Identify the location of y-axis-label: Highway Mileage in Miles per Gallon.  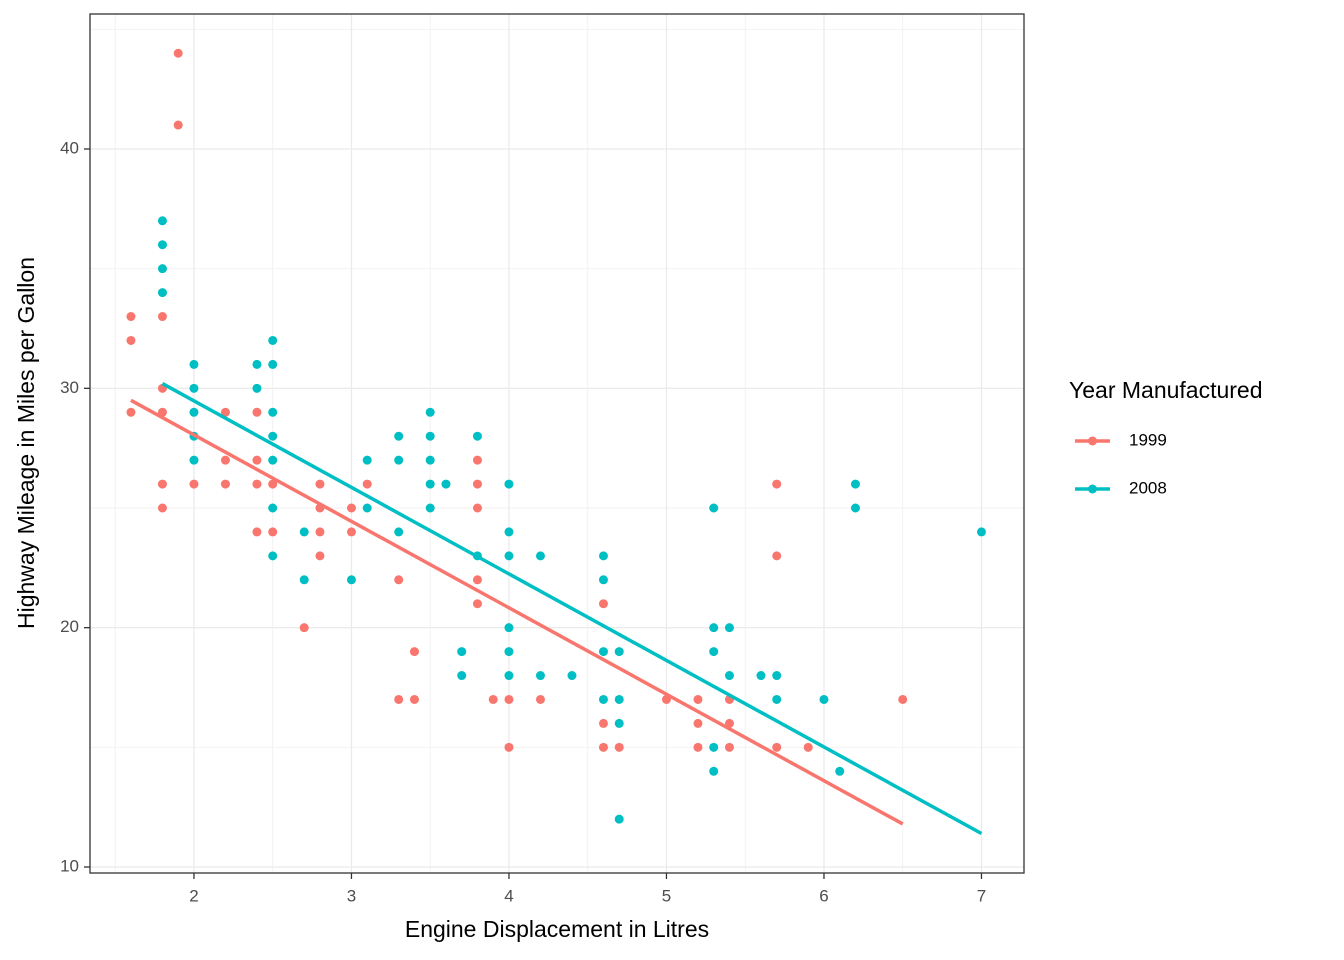
(26, 443).